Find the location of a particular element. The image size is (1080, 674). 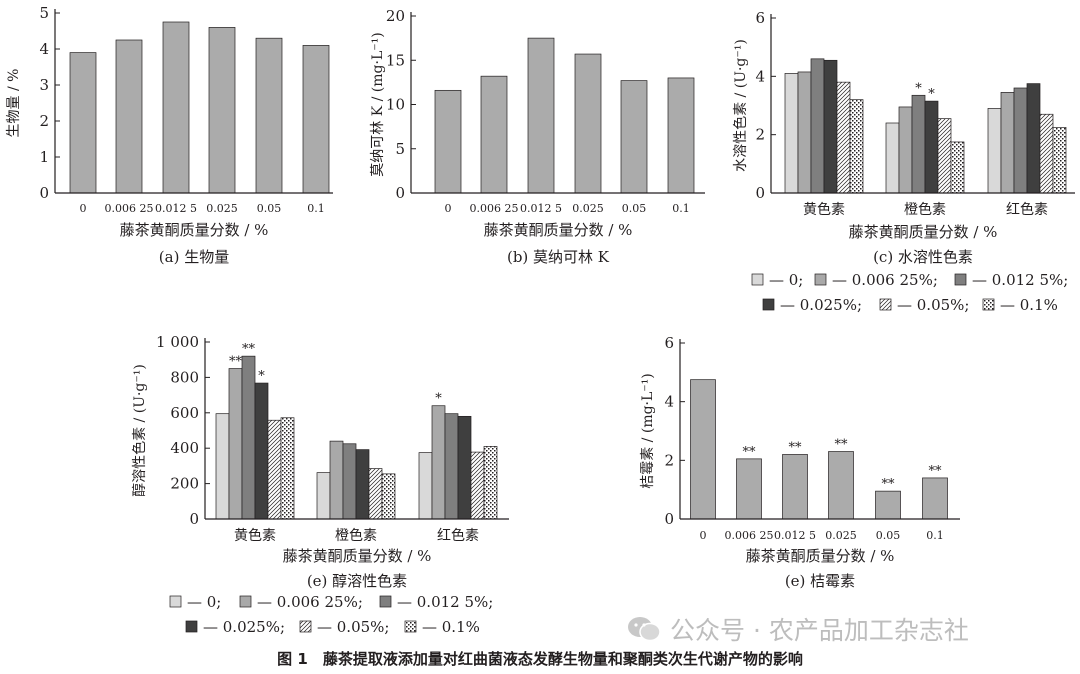

y-tick-label: 5 is located at coordinates (400, 149).